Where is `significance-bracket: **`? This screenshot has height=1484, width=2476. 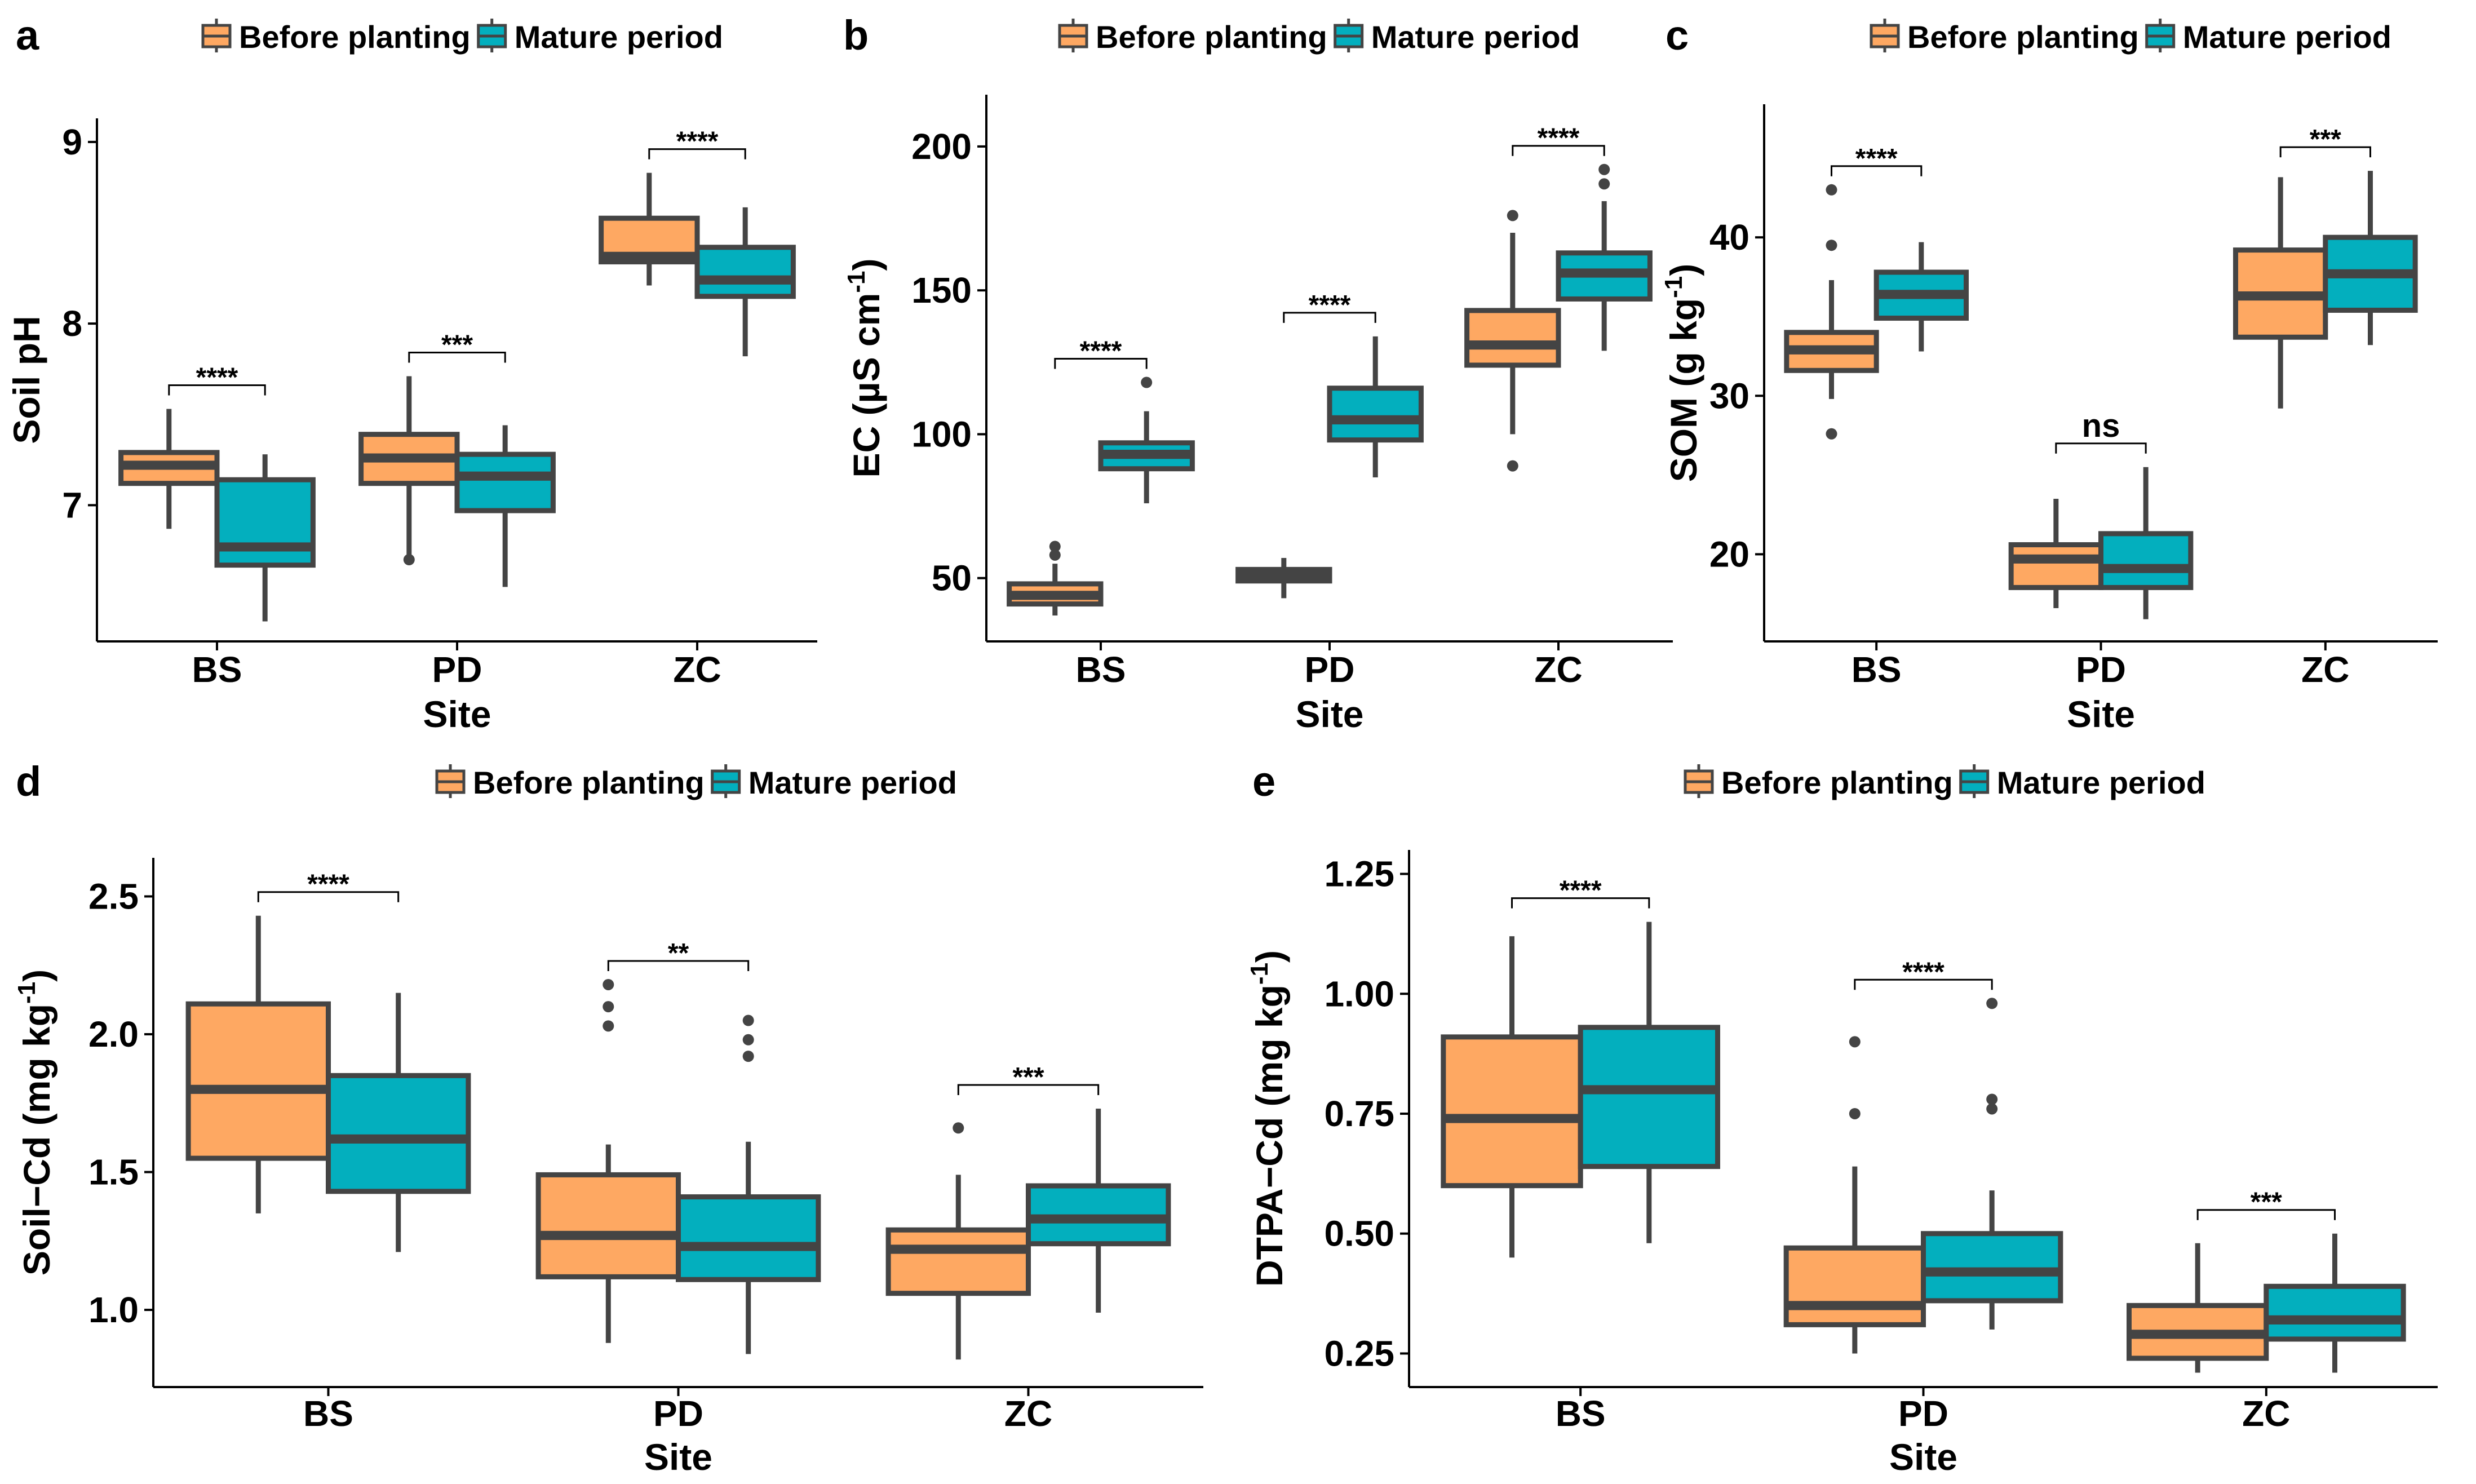
significance-bracket: ** is located at coordinates (679, 954).